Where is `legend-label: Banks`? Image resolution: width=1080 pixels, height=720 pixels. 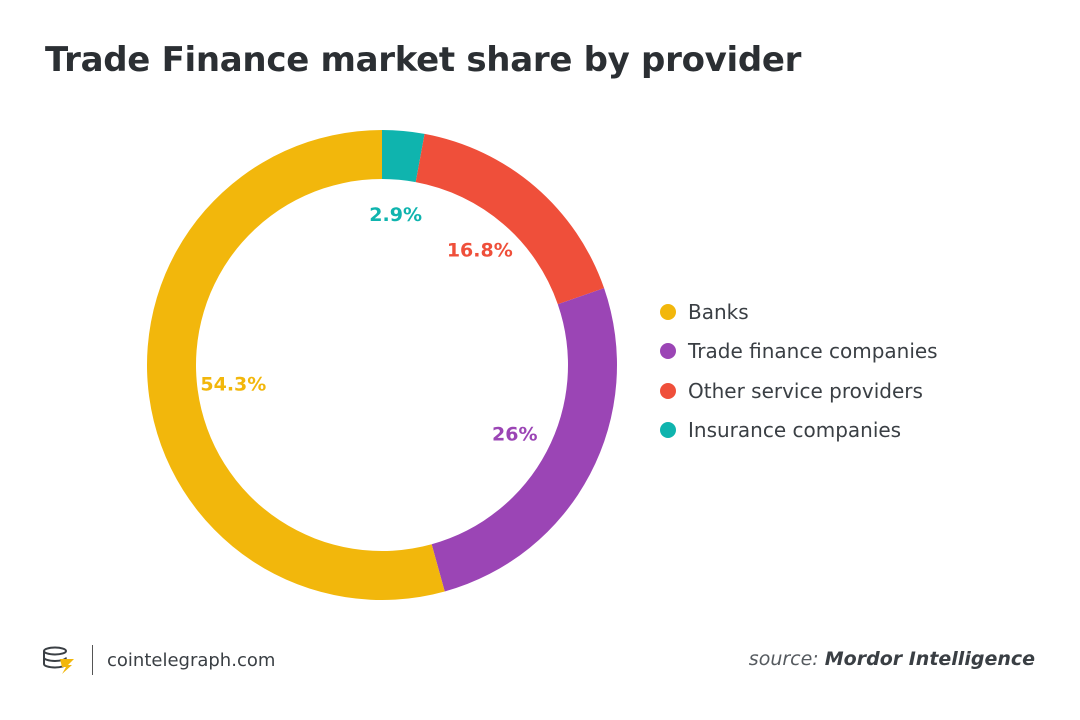 legend-label: Banks is located at coordinates (718, 311).